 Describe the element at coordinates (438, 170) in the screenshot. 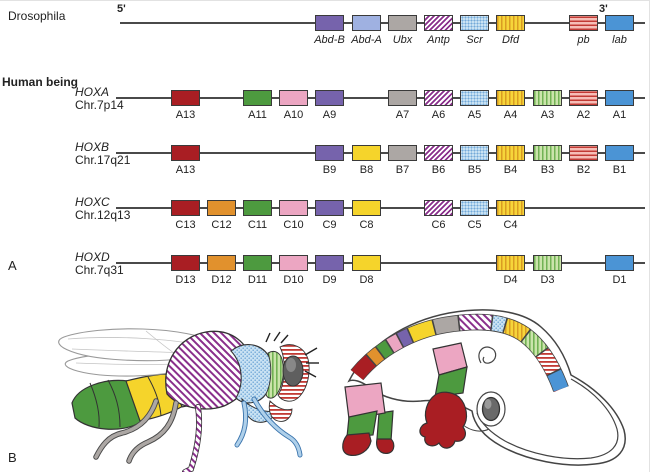

I see `gene-label-b6: B6` at that location.